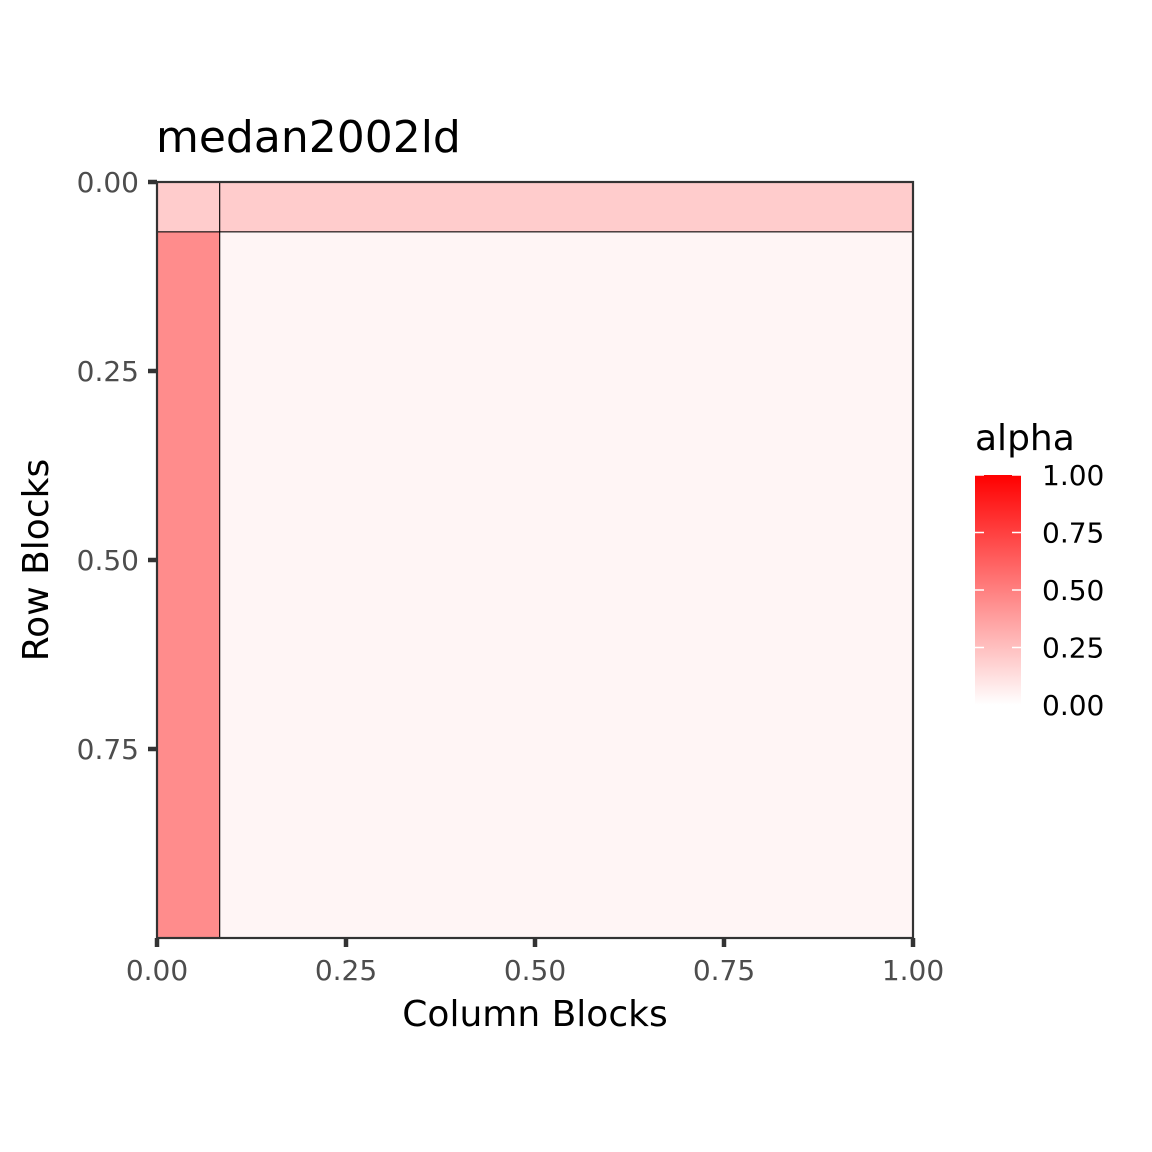 This screenshot has width=1152, height=1152. Describe the element at coordinates (1039, 590) in the screenshot. I see `legend-ticks: 1.00 0.75 0.50 0.25 0.00` at that location.